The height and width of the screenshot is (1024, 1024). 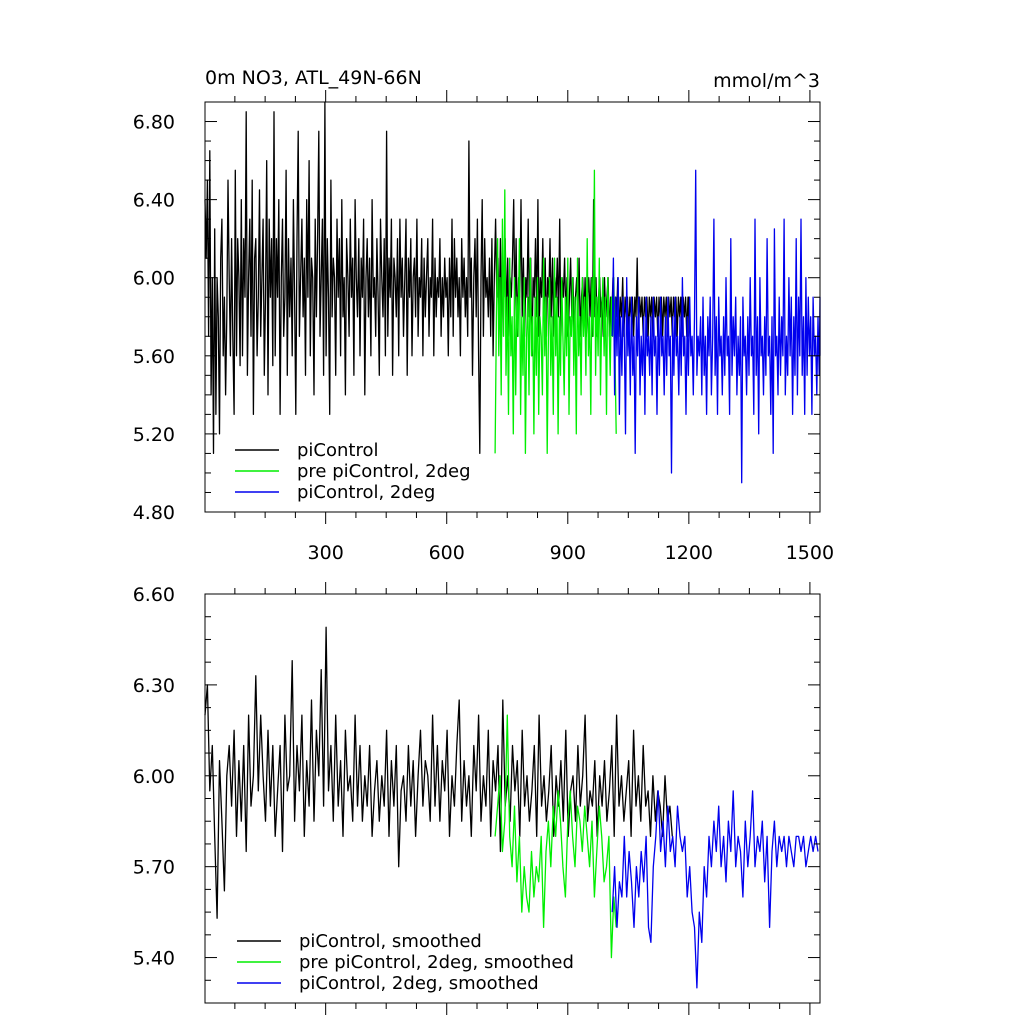 What do you see at coordinates (154, 123) in the screenshot?
I see `y-tick-label: 6.80` at bounding box center [154, 123].